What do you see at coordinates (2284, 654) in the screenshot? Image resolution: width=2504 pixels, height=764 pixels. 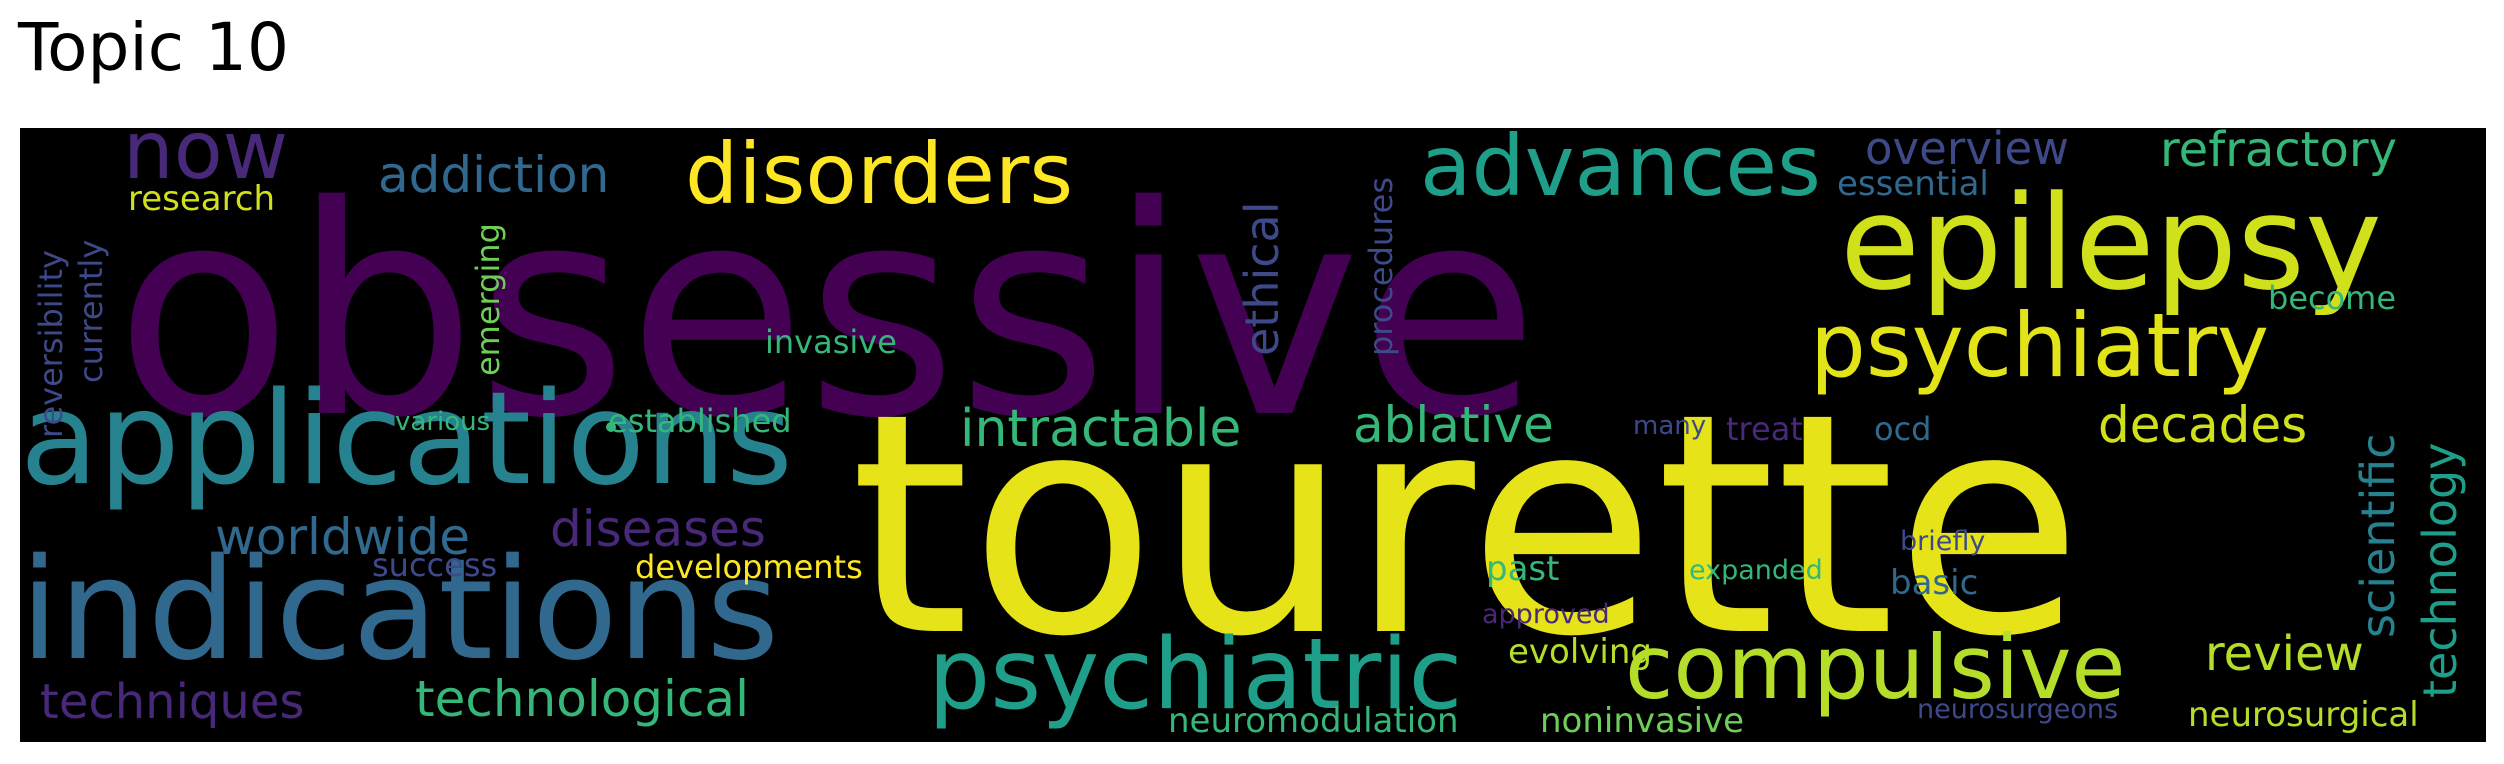 I see `word-review: review` at bounding box center [2284, 654].